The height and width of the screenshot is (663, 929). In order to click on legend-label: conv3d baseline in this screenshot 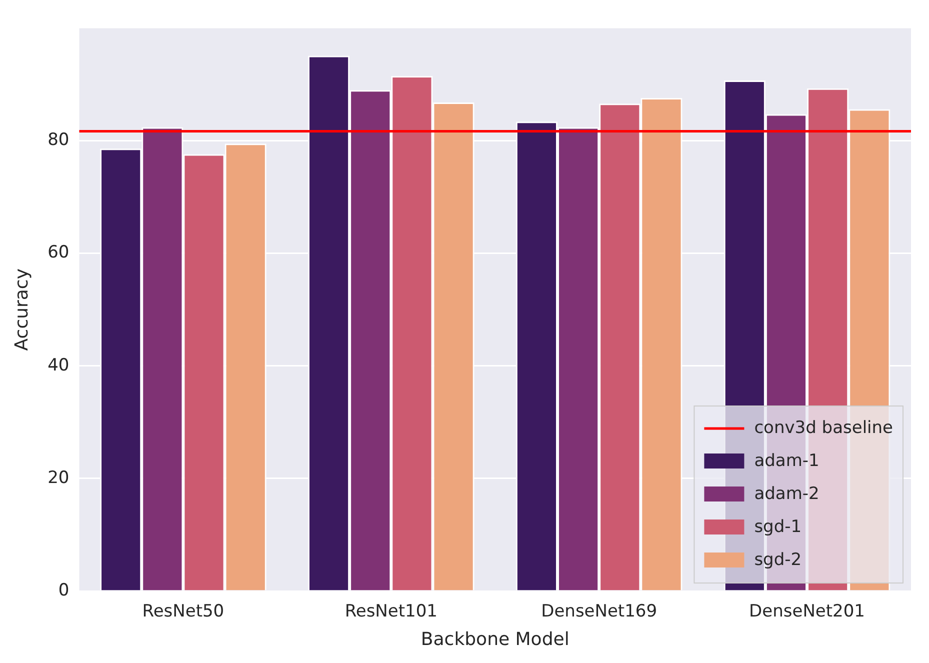, I will do `click(824, 428)`.